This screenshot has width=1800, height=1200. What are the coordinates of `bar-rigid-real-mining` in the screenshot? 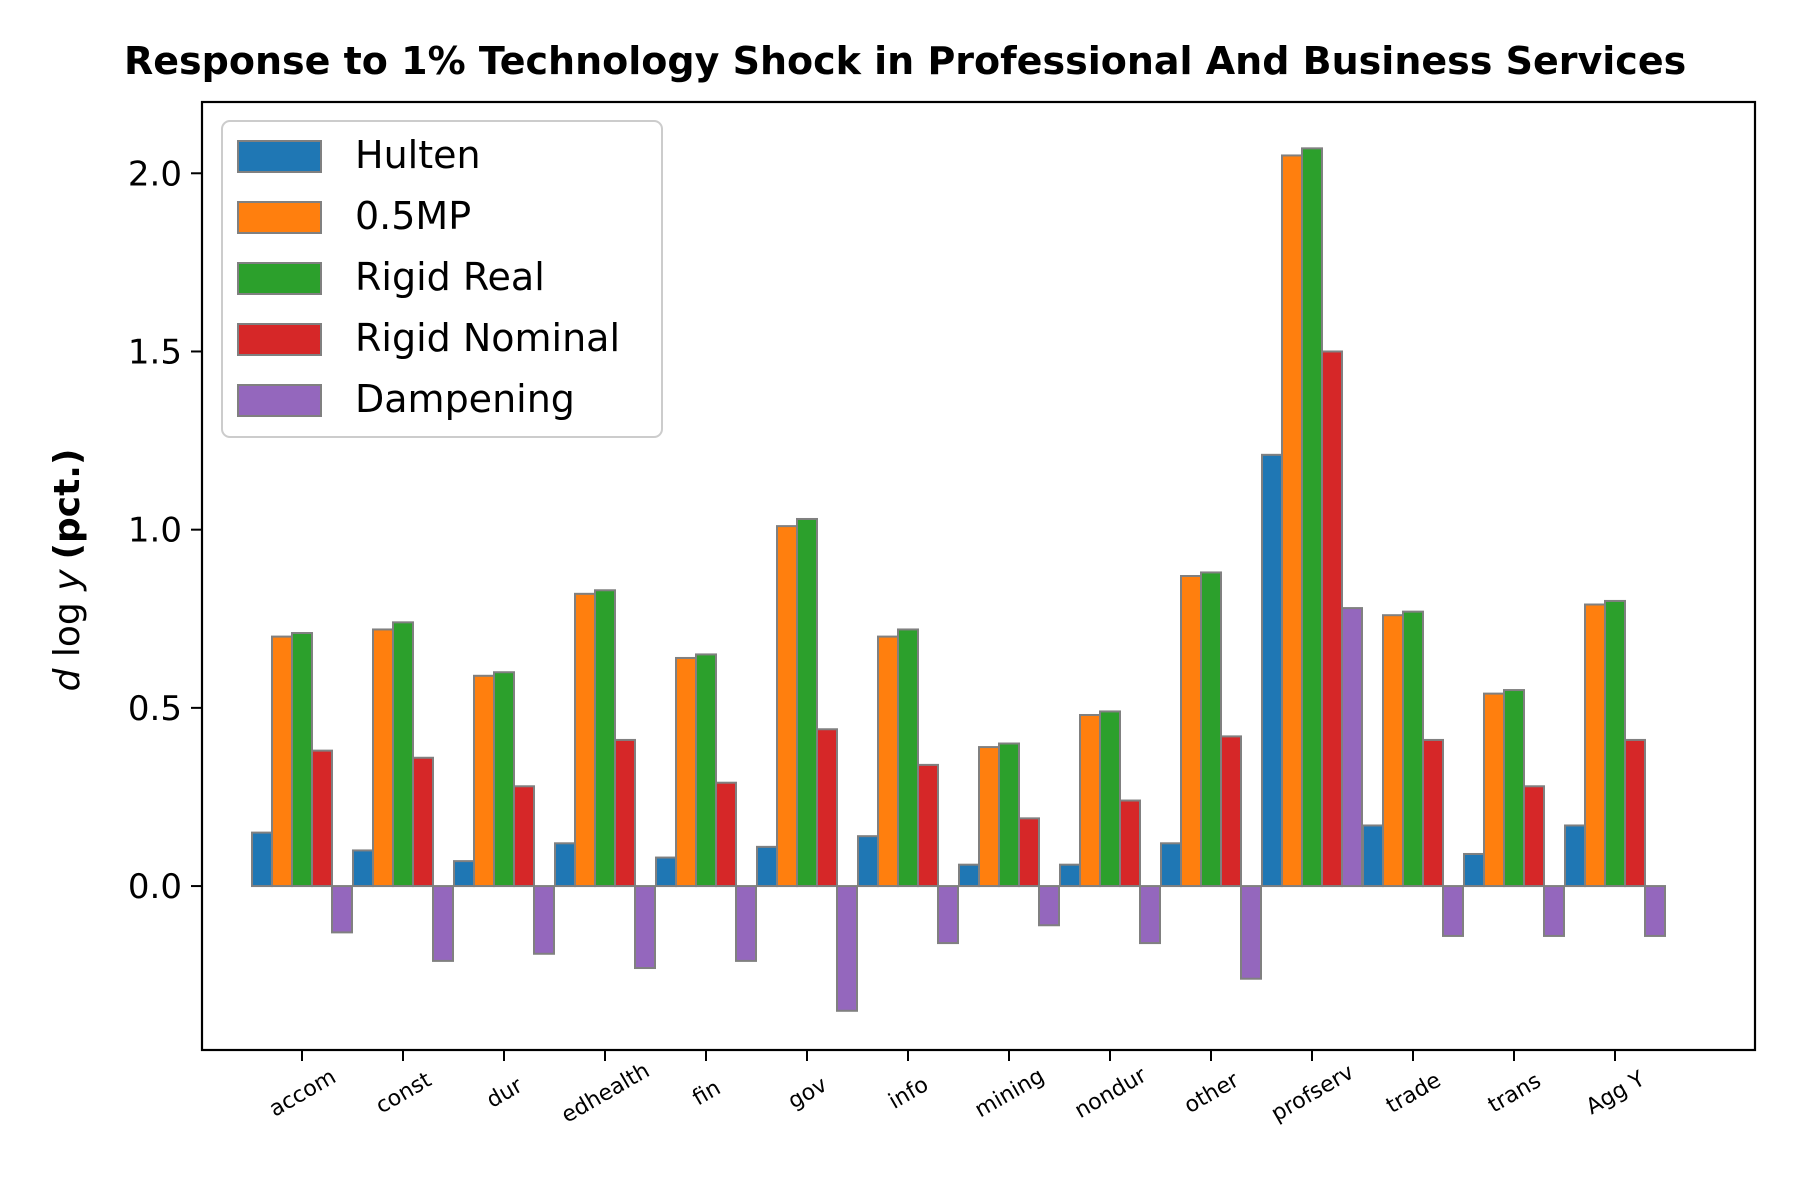 It's located at (1009, 815).